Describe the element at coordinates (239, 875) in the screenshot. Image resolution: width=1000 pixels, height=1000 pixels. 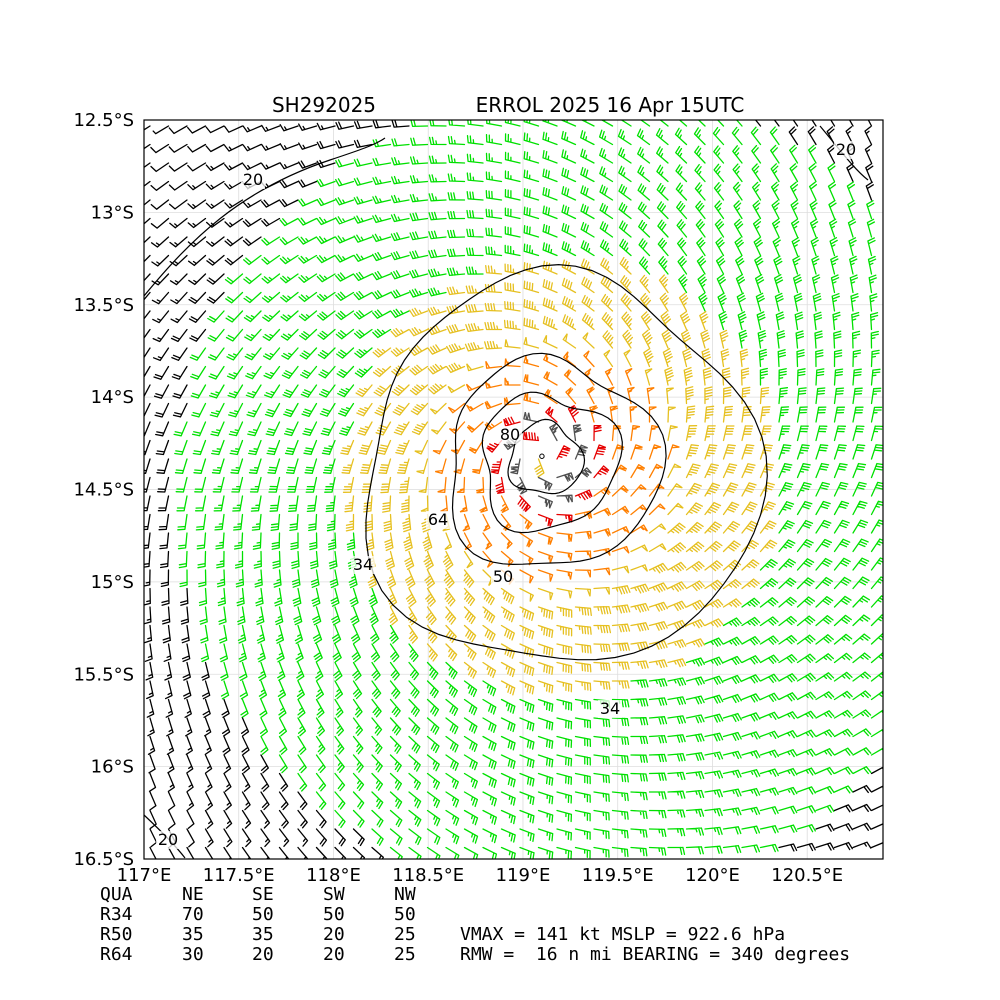
I see `x-tick-label: 117.5°E` at that location.